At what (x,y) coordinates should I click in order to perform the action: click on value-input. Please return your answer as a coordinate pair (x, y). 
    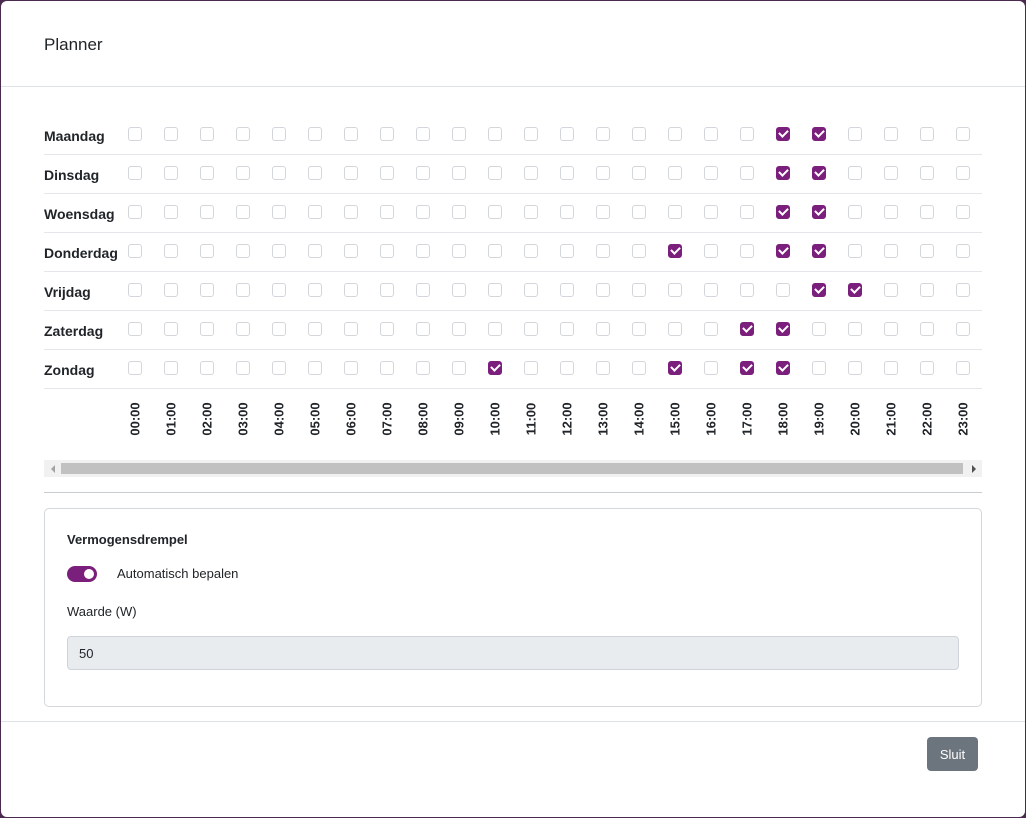
    Looking at the image, I should click on (513, 653).